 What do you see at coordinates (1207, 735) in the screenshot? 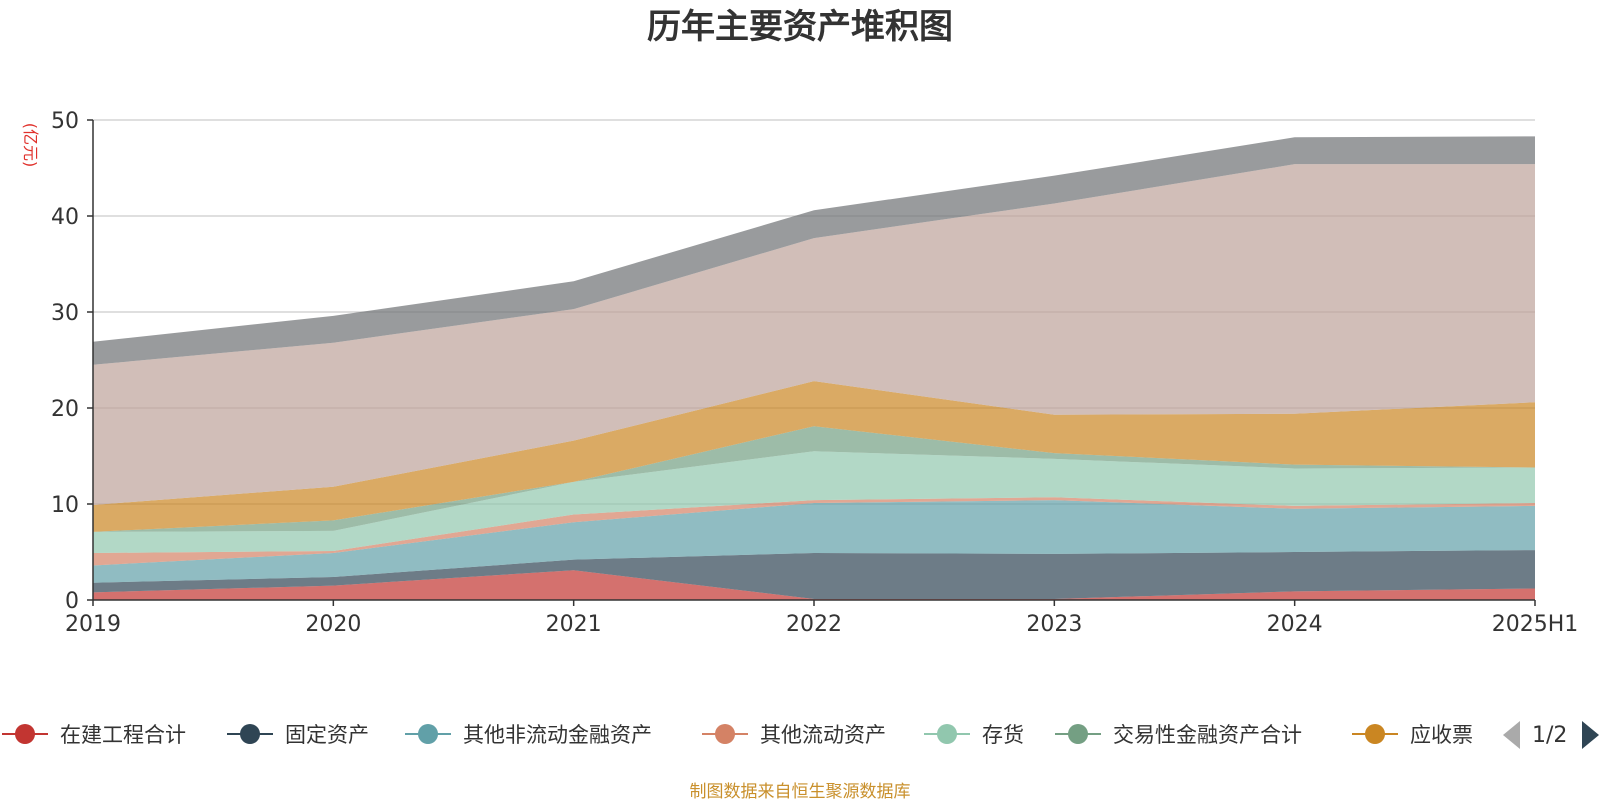
I see `legend-label: 交易性金融资产合计` at bounding box center [1207, 735].